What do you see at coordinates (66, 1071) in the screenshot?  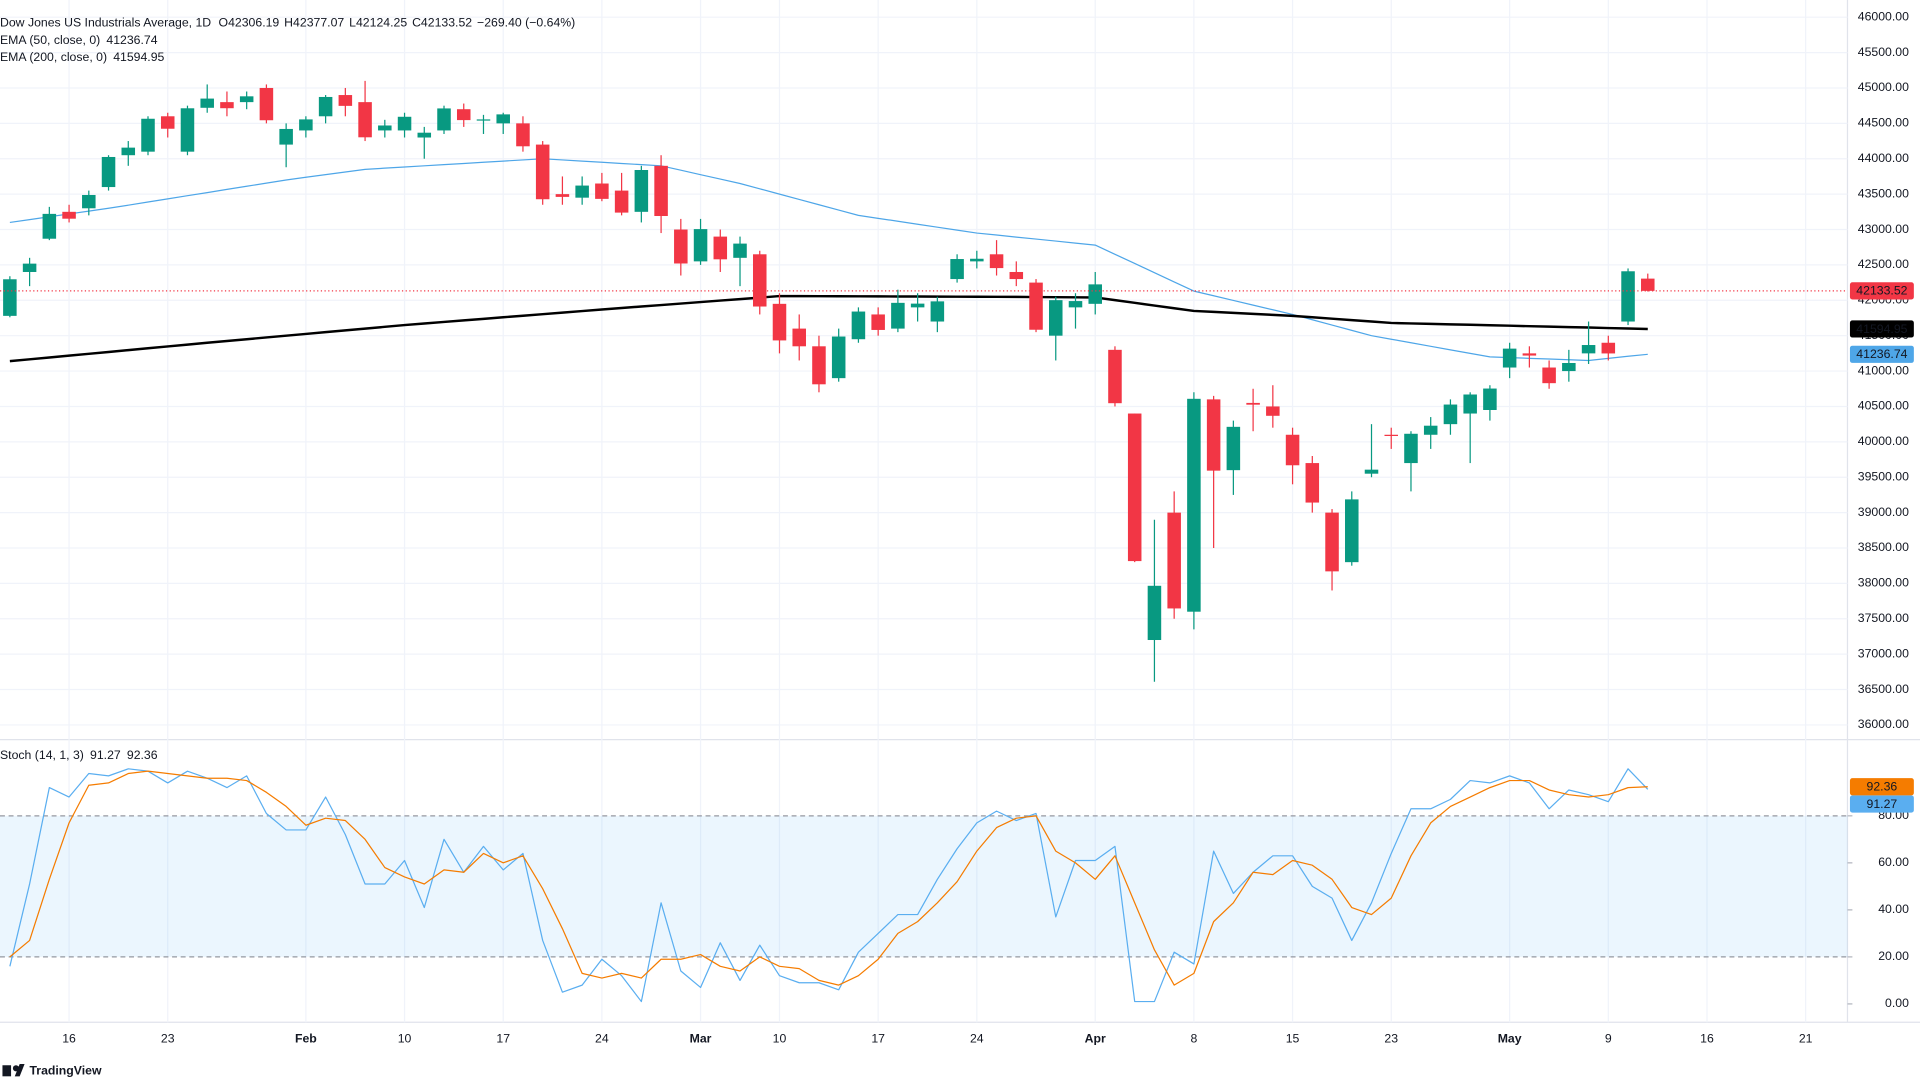 I see `brand: TradingView` at bounding box center [66, 1071].